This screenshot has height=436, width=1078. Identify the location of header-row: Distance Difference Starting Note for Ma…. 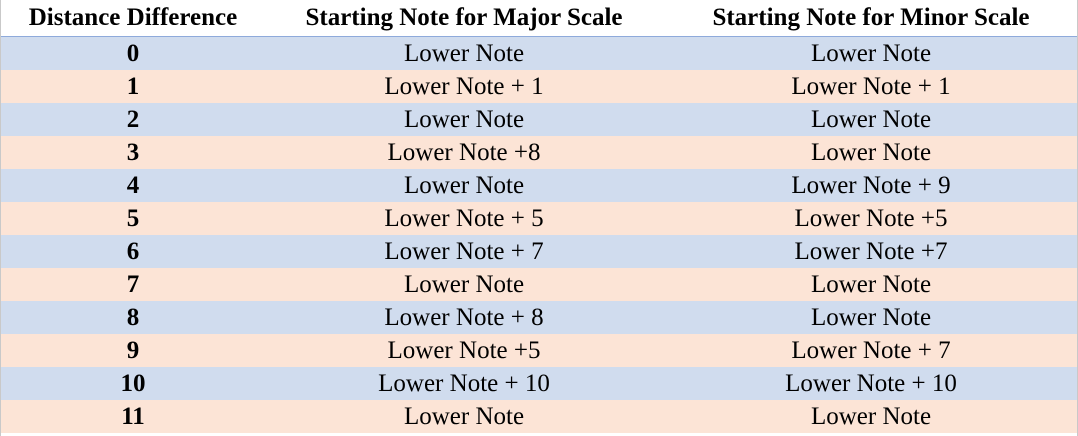
(539, 18).